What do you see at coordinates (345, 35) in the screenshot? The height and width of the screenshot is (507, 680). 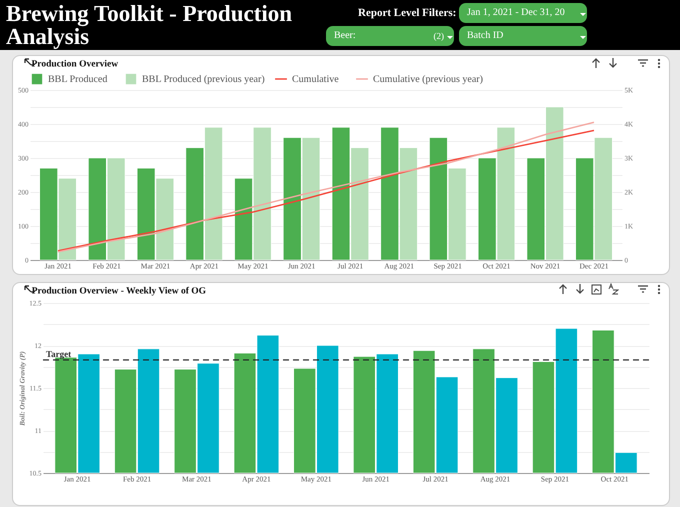 I see `text: Beer:` at bounding box center [345, 35].